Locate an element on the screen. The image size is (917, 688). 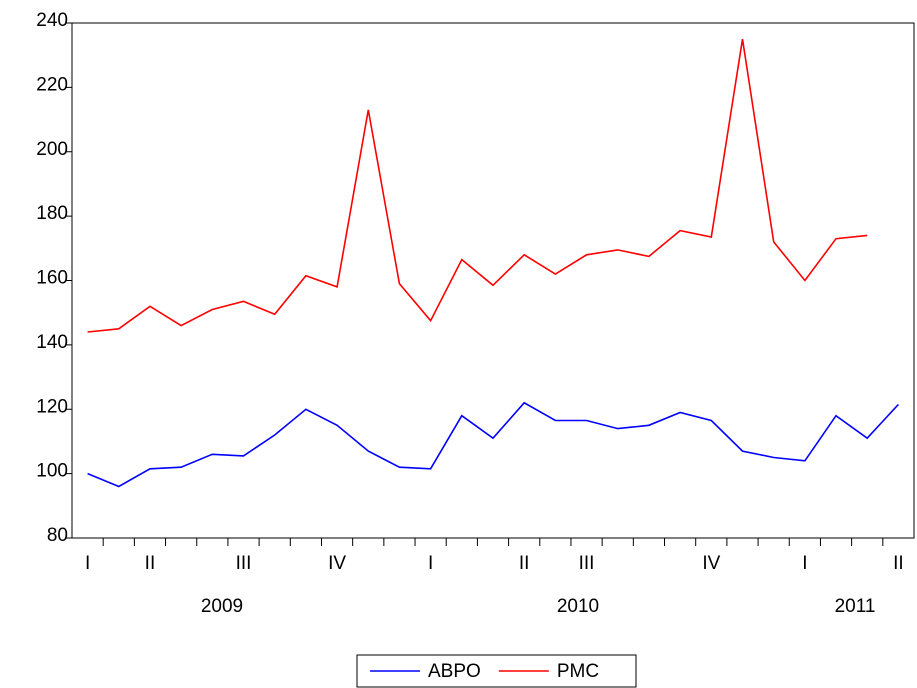
y-tick-label: 200 is located at coordinates (52, 149).